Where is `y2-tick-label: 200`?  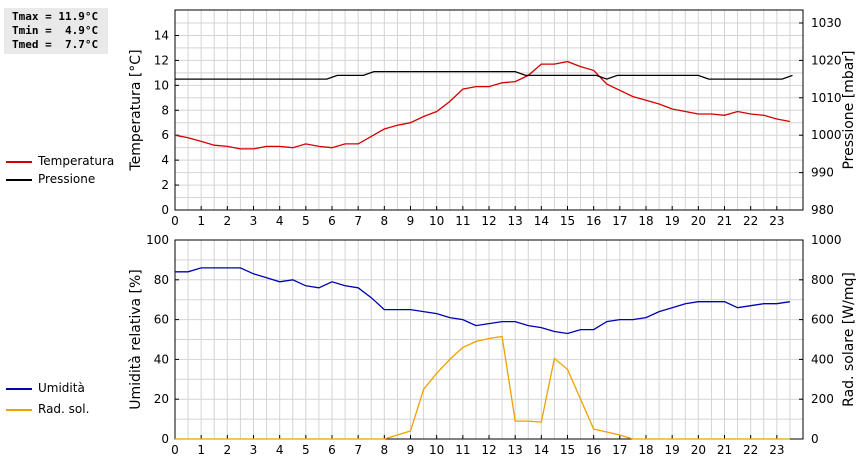
y2-tick-label: 200 is located at coordinates (822, 399).